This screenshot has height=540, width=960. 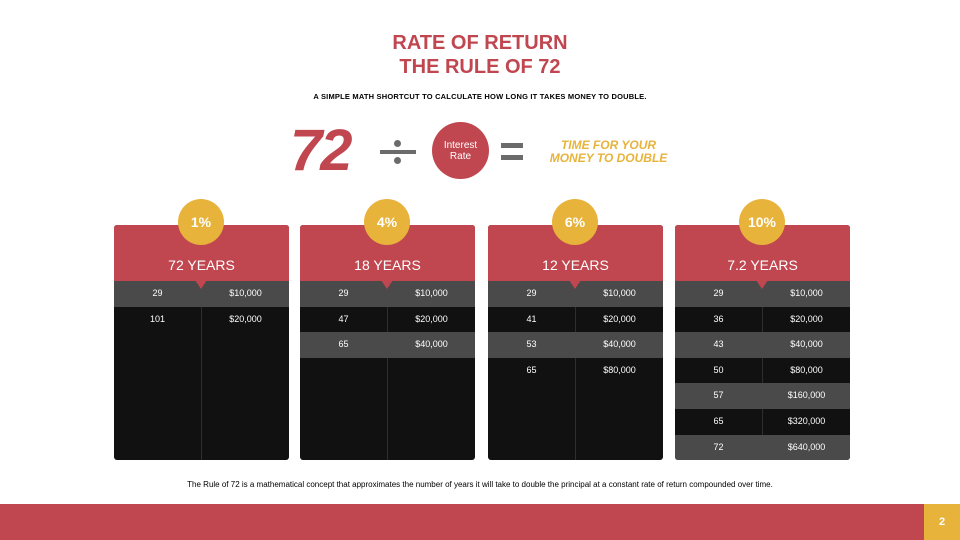 I want to click on table-row: 65 $40,000, so click(x=387, y=345).